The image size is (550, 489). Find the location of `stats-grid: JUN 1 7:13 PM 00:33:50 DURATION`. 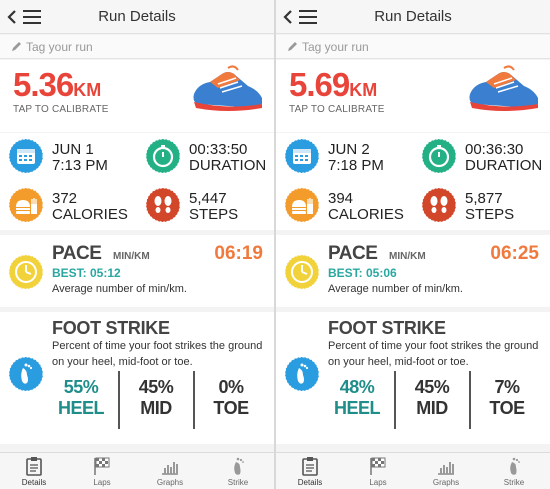

stats-grid: JUN 1 7:13 PM 00:33:50 DURATION is located at coordinates (137, 181).